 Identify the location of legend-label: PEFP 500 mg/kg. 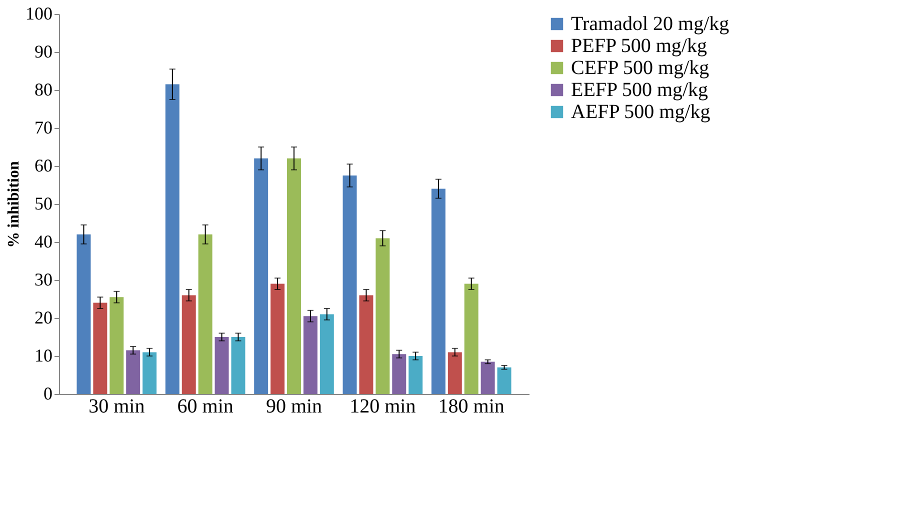
(639, 46).